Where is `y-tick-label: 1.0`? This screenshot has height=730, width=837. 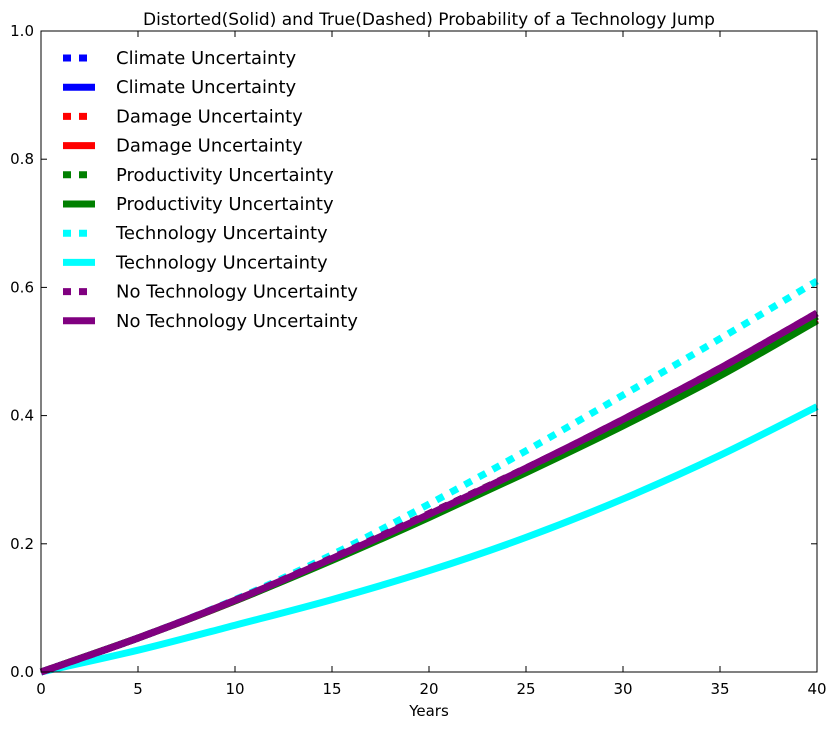
y-tick-label: 1.0 is located at coordinates (22, 31).